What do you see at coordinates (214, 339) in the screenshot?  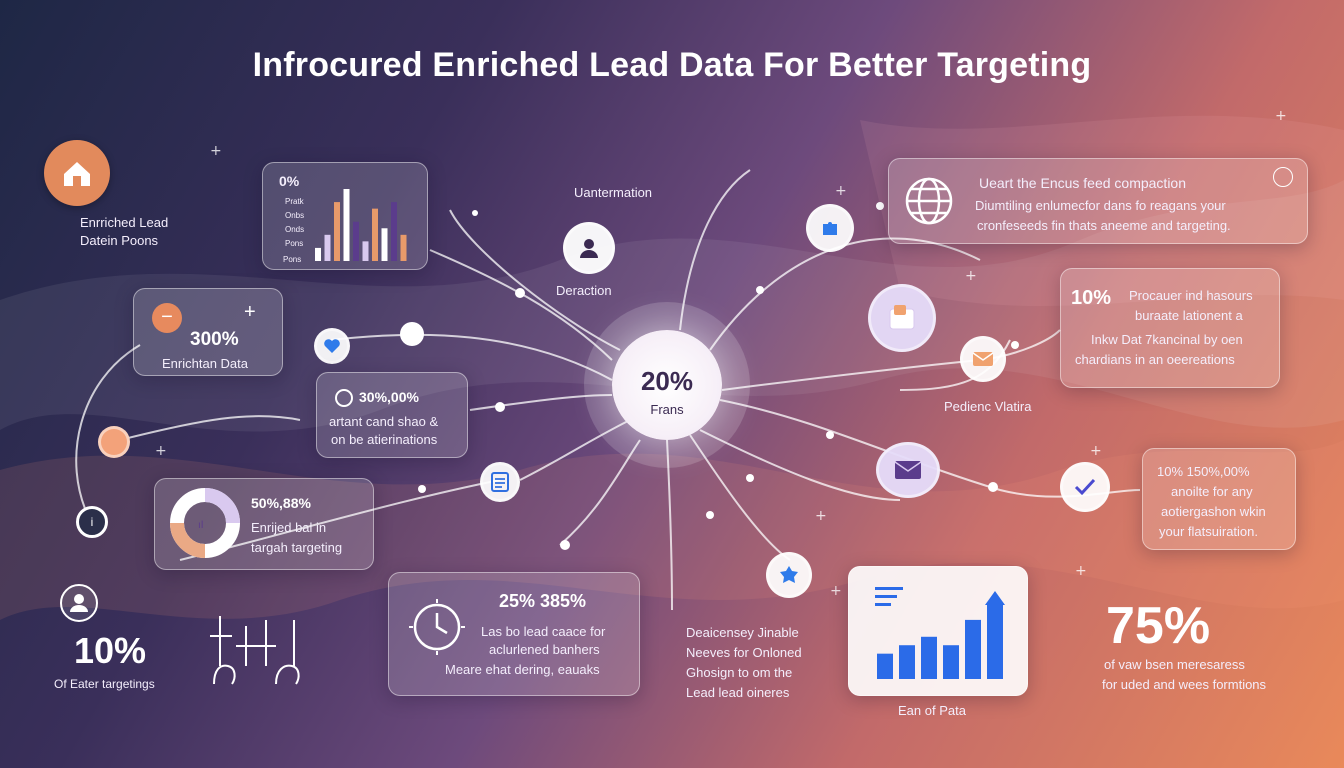 I see `enrich-pct: 300%` at bounding box center [214, 339].